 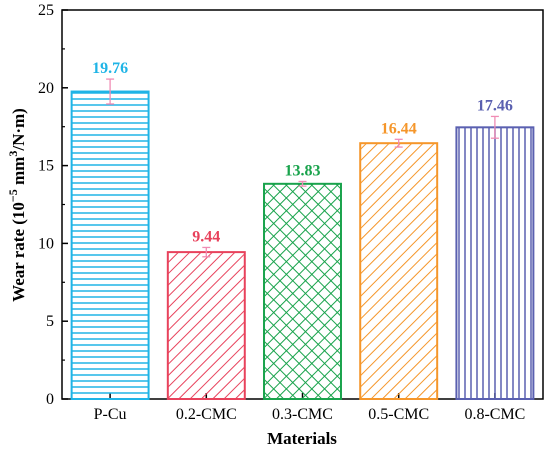 I want to click on value-label-0.8-cmc: 17.46, so click(x=495, y=105).